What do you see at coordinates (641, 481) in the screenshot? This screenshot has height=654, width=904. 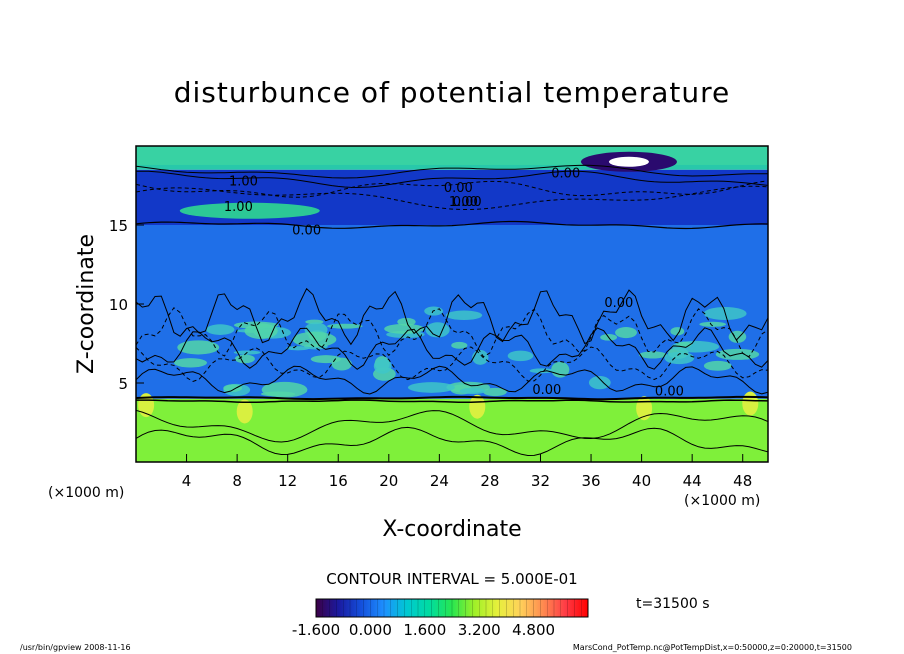 I see `x-tick-label: 40` at bounding box center [641, 481].